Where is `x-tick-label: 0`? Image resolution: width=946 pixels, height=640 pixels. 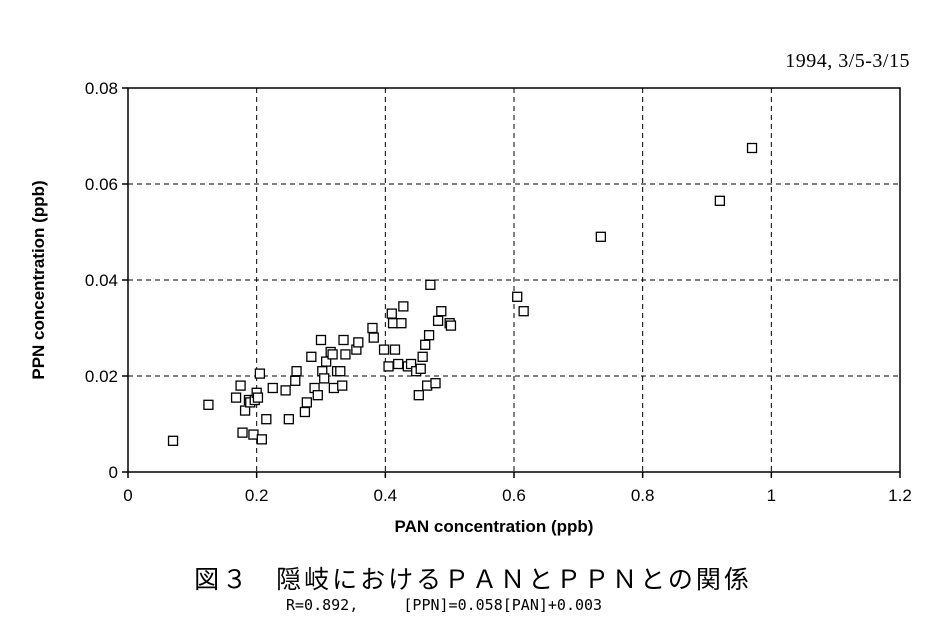 x-tick-label: 0 is located at coordinates (127, 495).